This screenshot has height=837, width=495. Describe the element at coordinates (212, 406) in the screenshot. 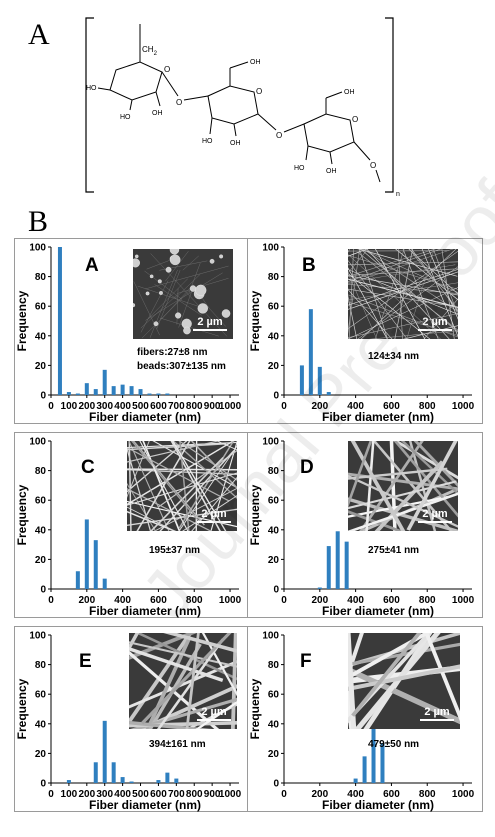

I see `x-tick-label: 900` at that location.